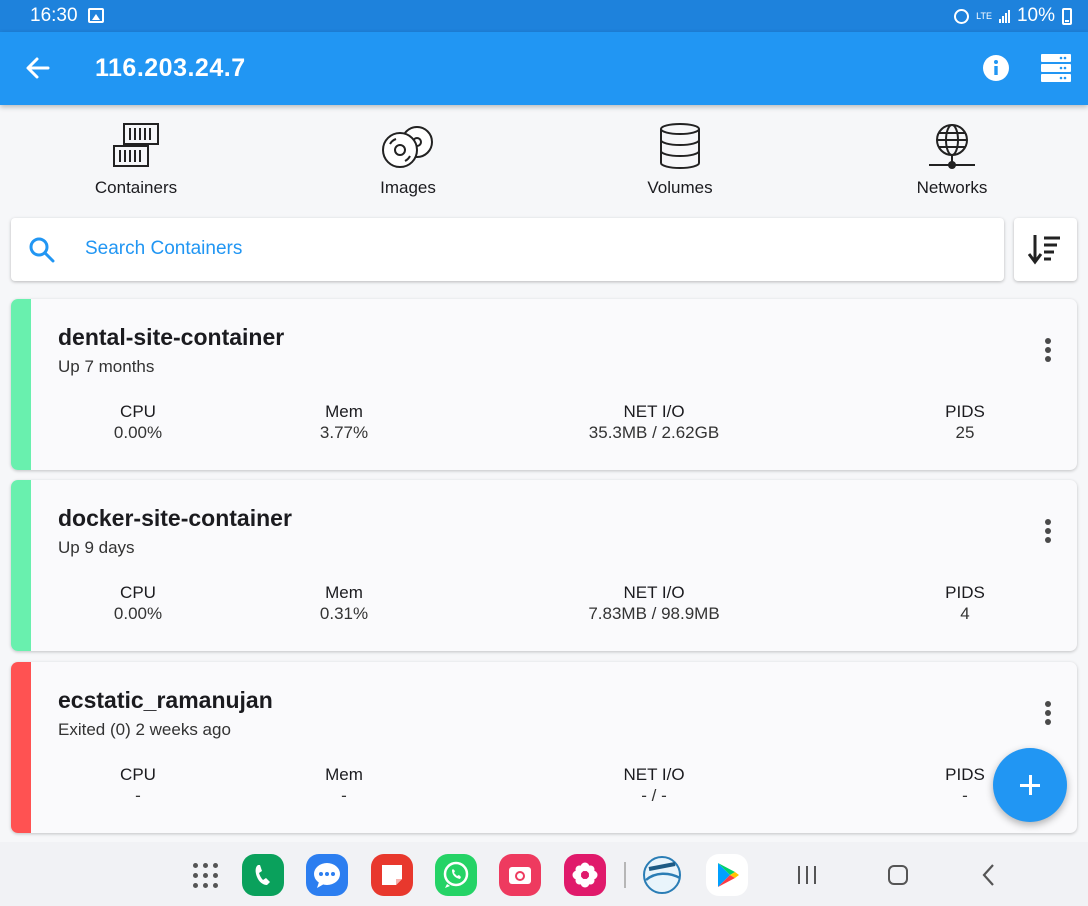  What do you see at coordinates (38, 68) in the screenshot?
I see `back-arrow-icon` at bounding box center [38, 68].